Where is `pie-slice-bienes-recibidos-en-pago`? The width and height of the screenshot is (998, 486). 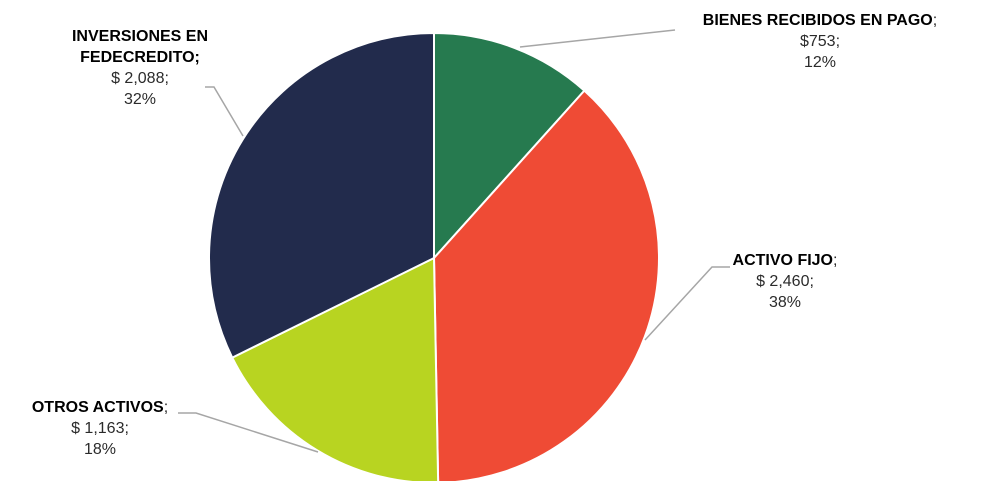 pie-slice-bienes-recibidos-en-pago is located at coordinates (509, 146).